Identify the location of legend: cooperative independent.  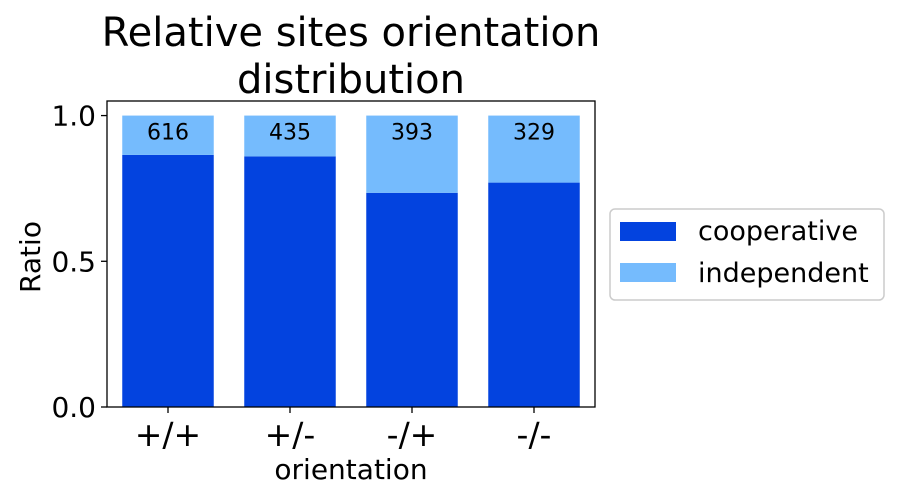
(747, 254).